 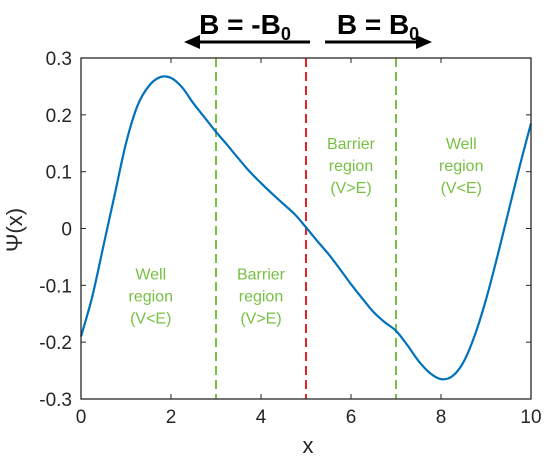 I want to click on y-tick-label: 0.3, so click(x=59, y=59).